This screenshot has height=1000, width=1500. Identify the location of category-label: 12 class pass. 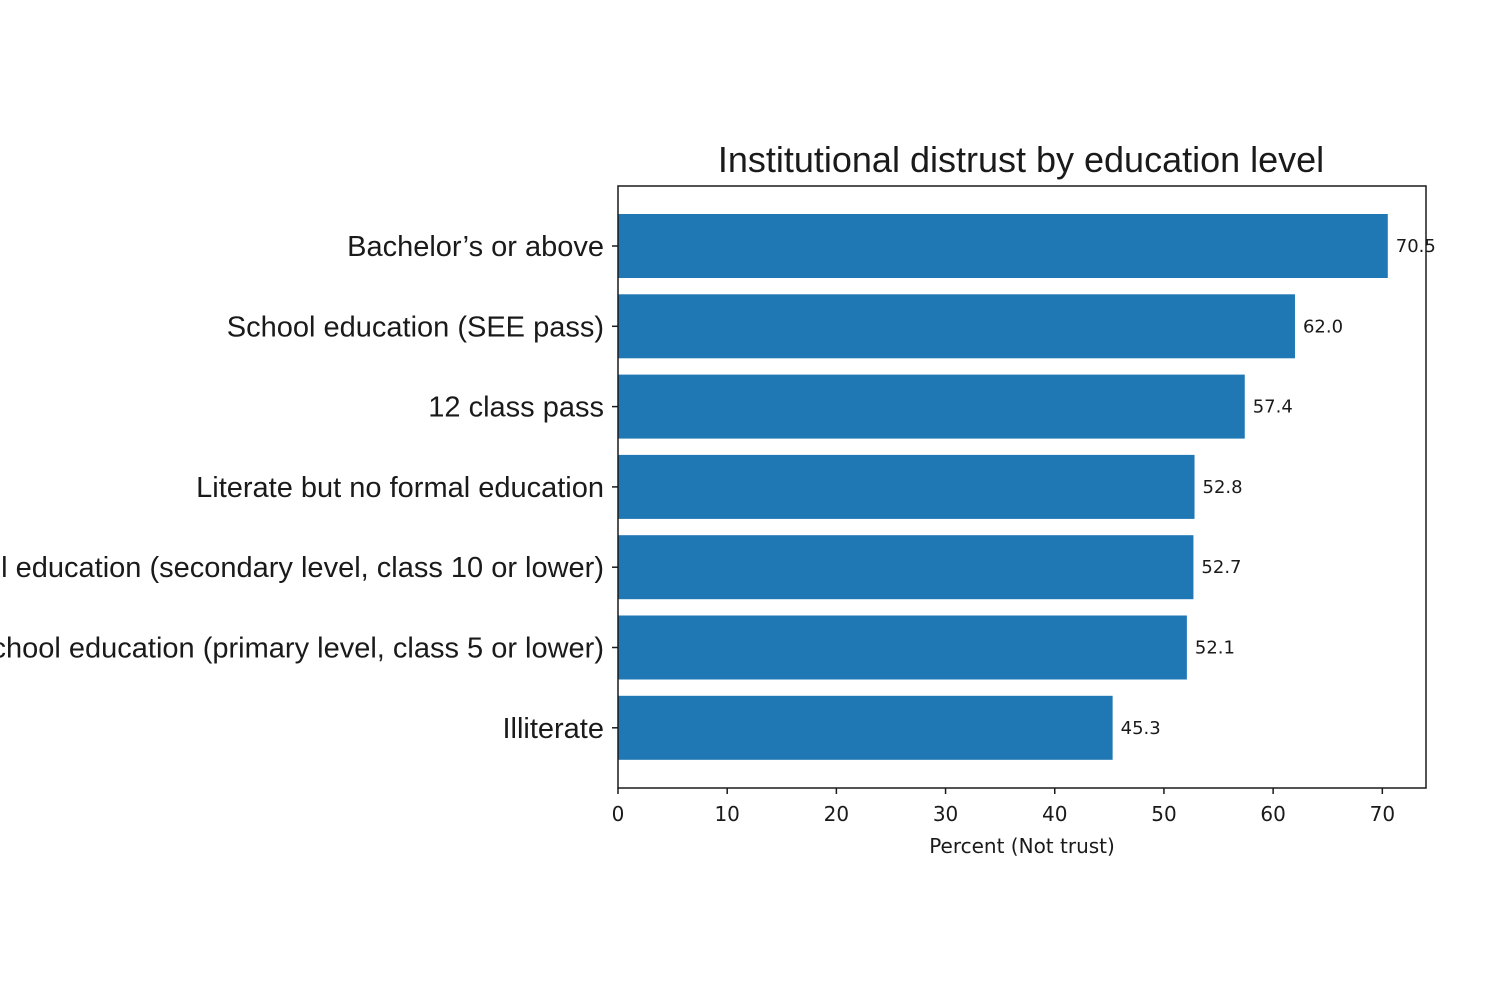
(516, 408).